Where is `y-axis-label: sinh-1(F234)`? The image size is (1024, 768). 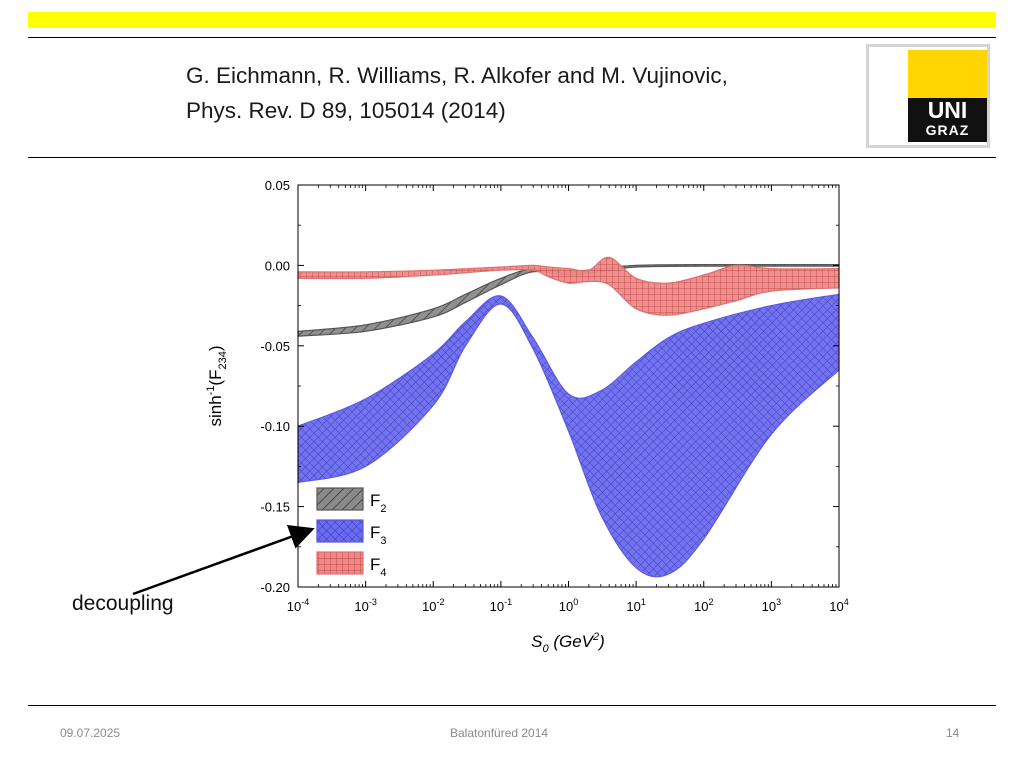
y-axis-label: sinh-1(F234) is located at coordinates (217, 385).